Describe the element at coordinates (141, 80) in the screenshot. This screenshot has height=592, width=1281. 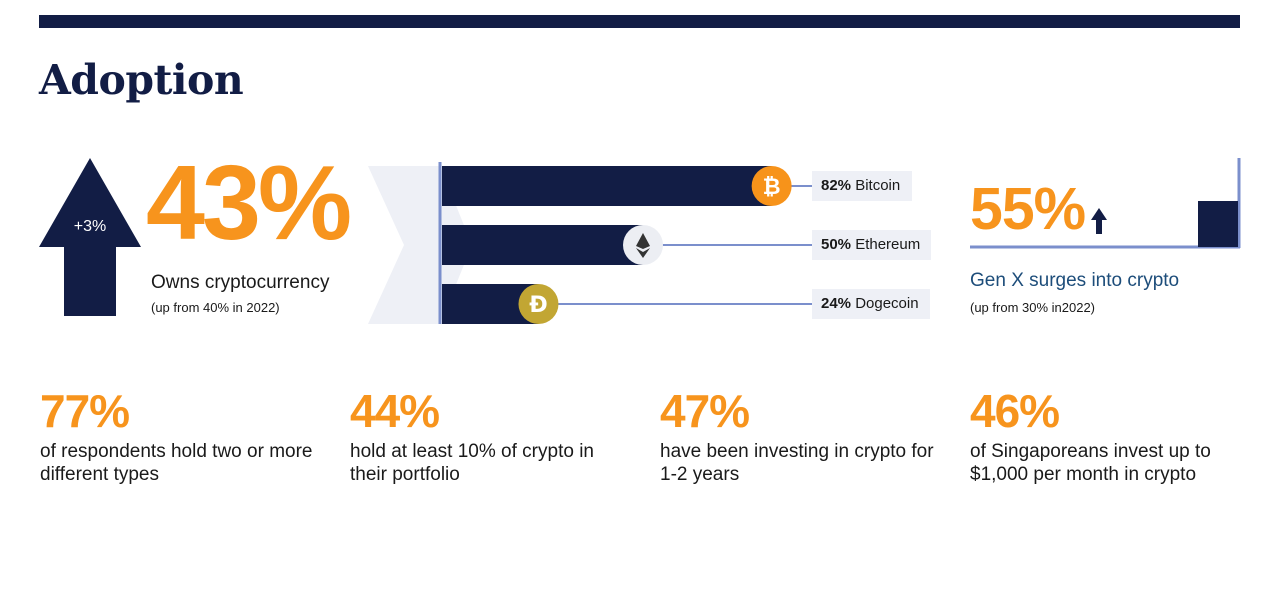
I see `page-title: Adoption` at that location.